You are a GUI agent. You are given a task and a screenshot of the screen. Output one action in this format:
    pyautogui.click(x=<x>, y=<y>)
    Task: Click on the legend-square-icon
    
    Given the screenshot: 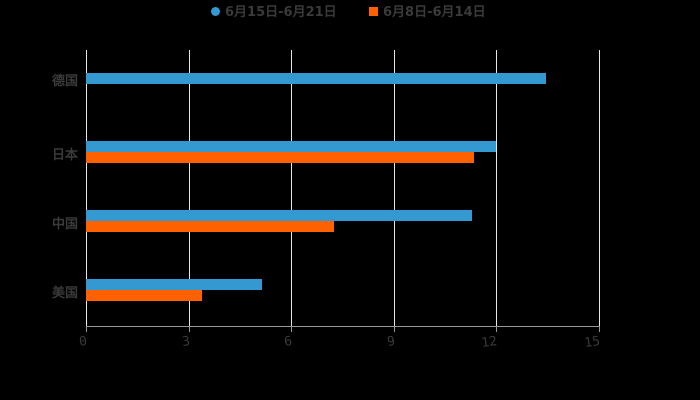 What is the action you would take?
    pyautogui.click(x=373, y=11)
    